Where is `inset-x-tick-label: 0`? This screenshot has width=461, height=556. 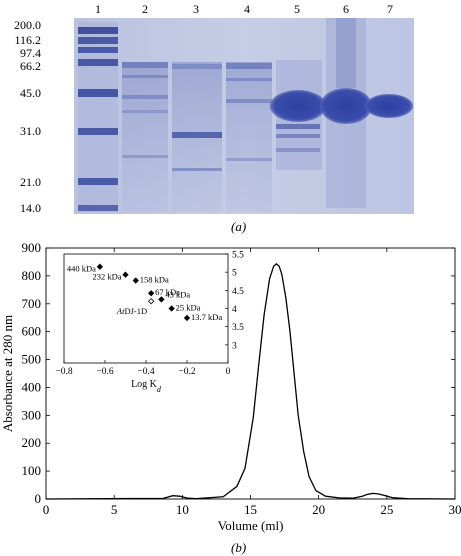 inset-x-tick-label: 0 is located at coordinates (228, 372).